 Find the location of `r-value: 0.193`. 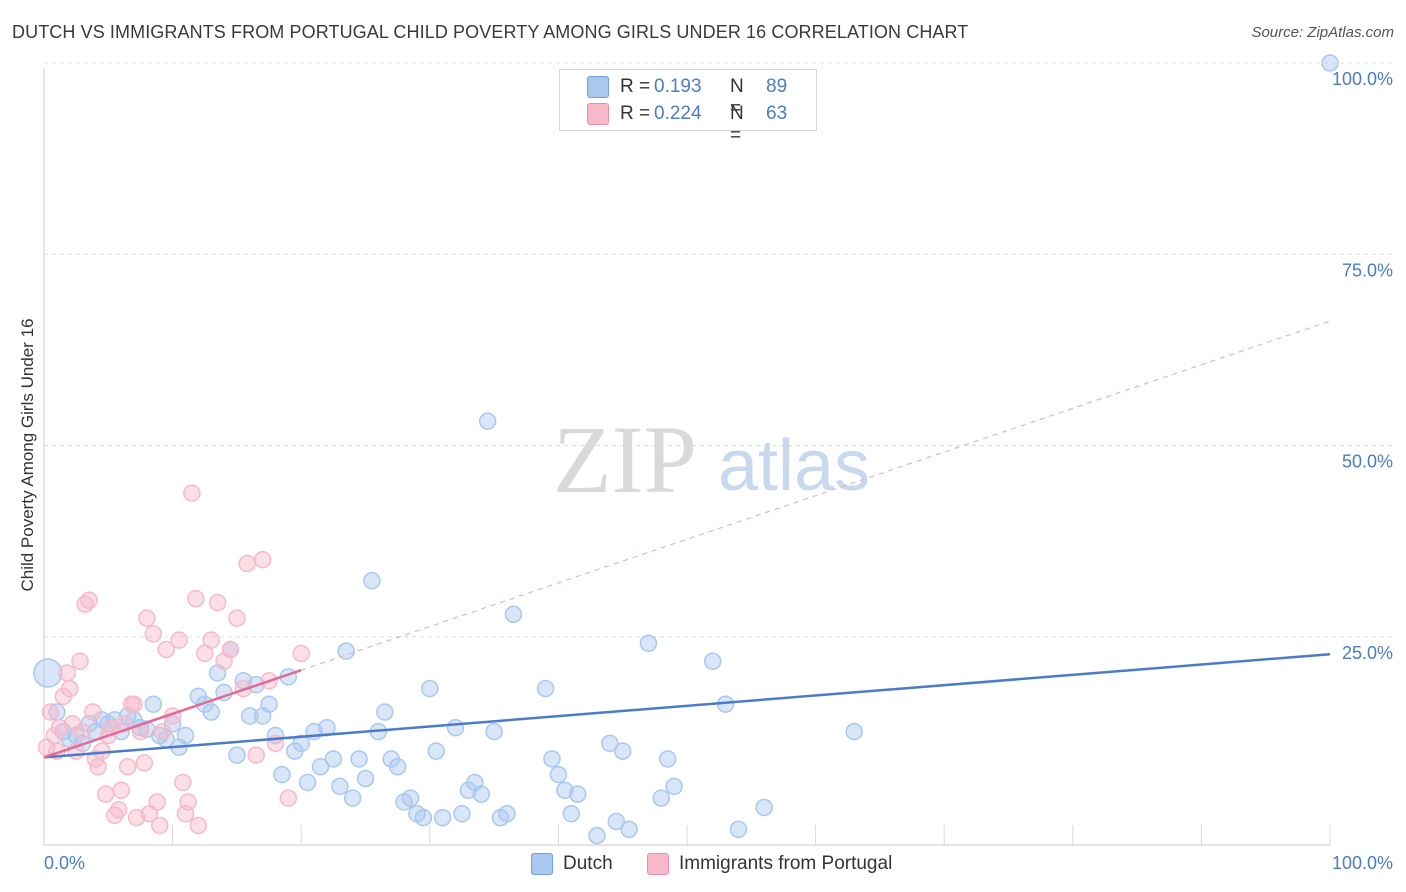

r-value: 0.193 is located at coordinates (678, 86).